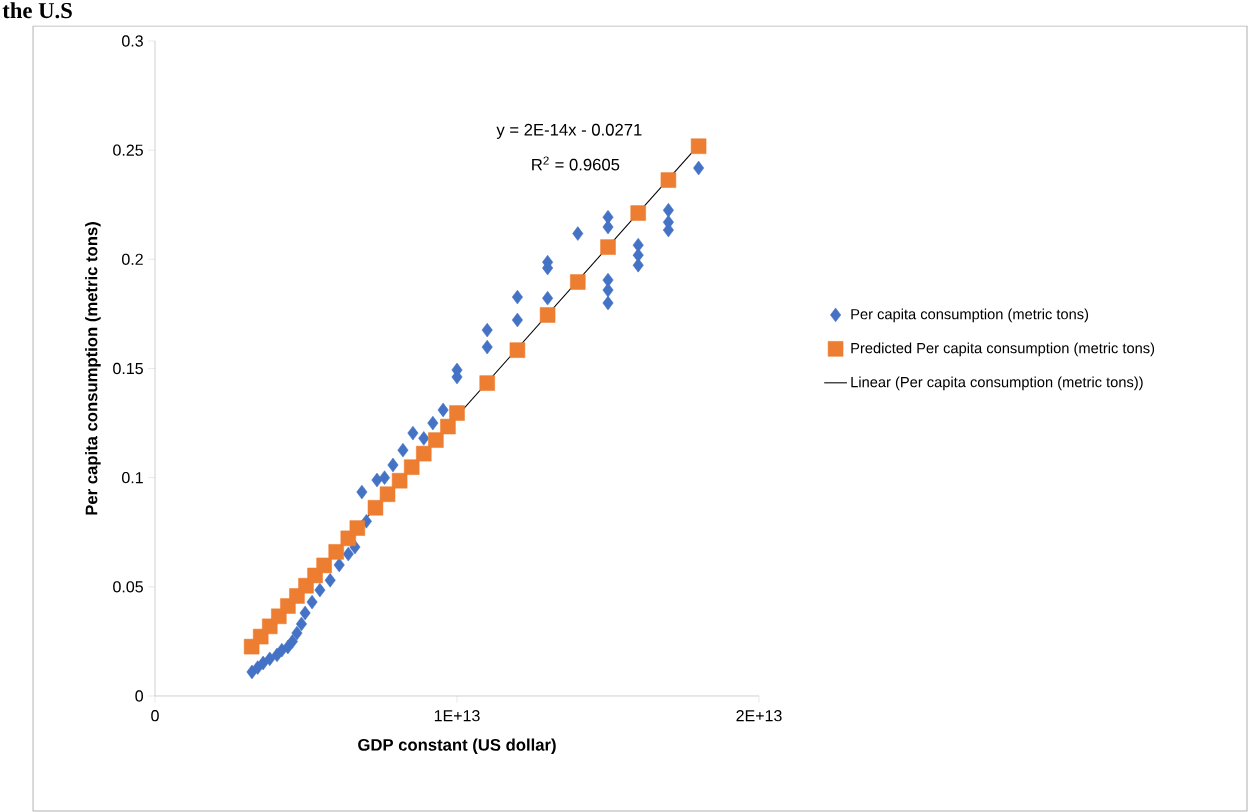 This screenshot has width=1248, height=812. Describe the element at coordinates (970, 315) in the screenshot. I see `legend-label: Per capita consumption (metric tons)` at that location.